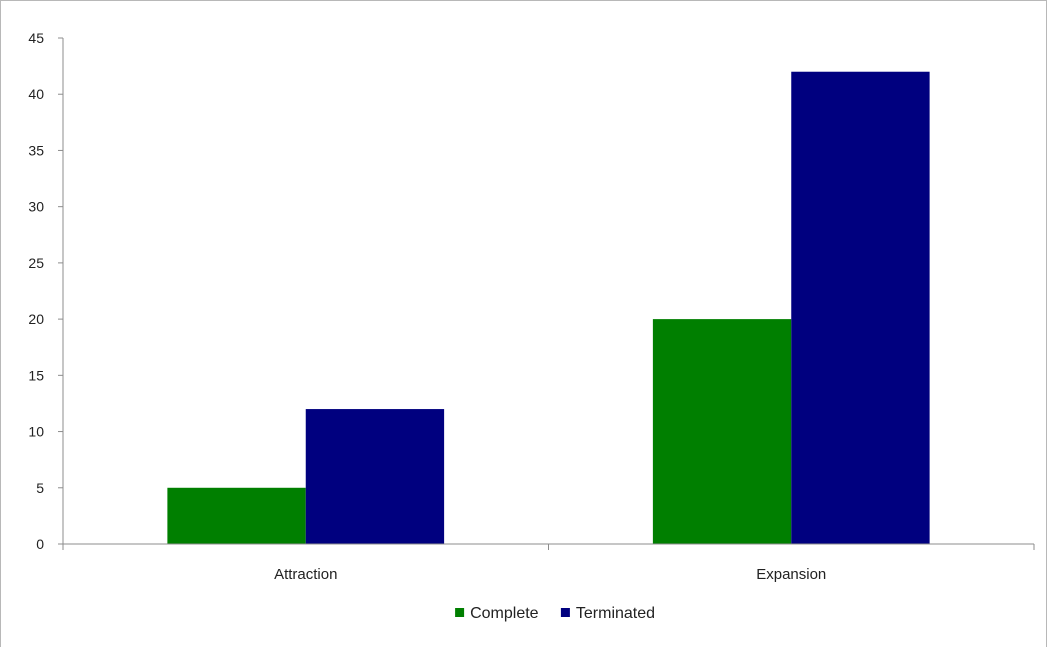  Describe the element at coordinates (550, 574) in the screenshot. I see `x-axis-category-labels: Attraction Expansion` at that location.